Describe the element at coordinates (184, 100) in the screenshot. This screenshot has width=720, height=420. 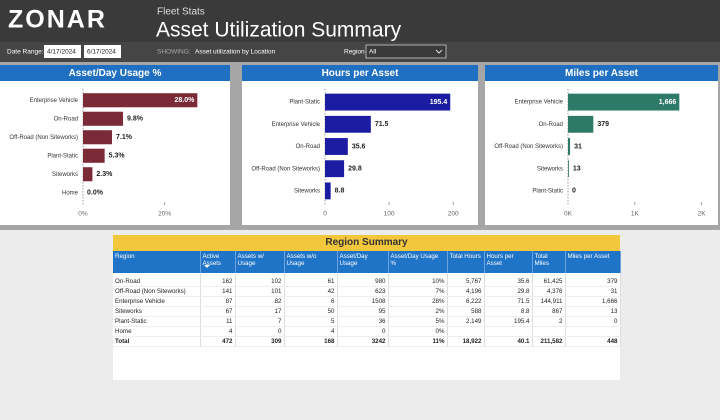
I see `value-label: 28.0%` at that location.